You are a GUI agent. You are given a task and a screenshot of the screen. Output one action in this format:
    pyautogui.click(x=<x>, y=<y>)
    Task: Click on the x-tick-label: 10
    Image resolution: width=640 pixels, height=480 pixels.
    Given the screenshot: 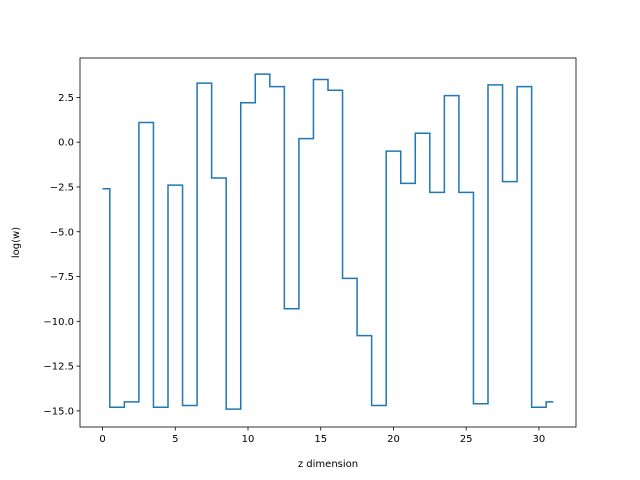 What is the action you would take?
    pyautogui.click(x=248, y=439)
    